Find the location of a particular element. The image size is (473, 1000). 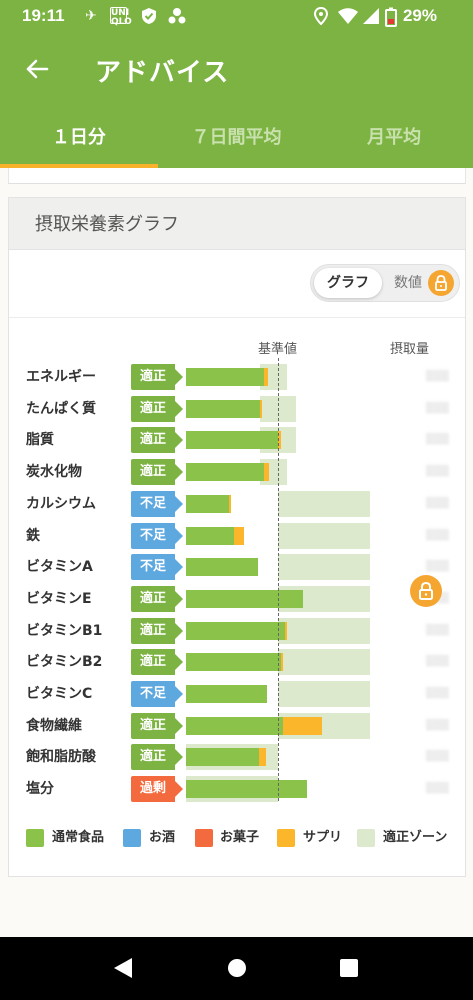

bird-icon: ✈ is located at coordinates (91, 16).